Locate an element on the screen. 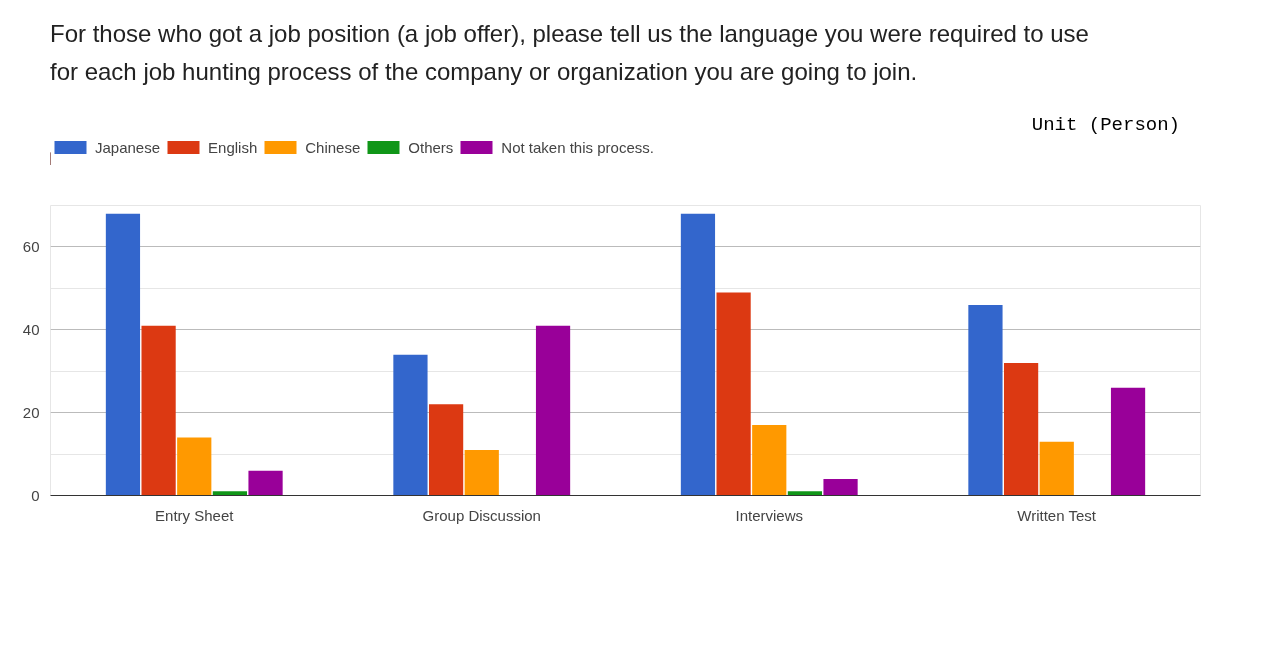  legend-label: Others is located at coordinates (431, 147).